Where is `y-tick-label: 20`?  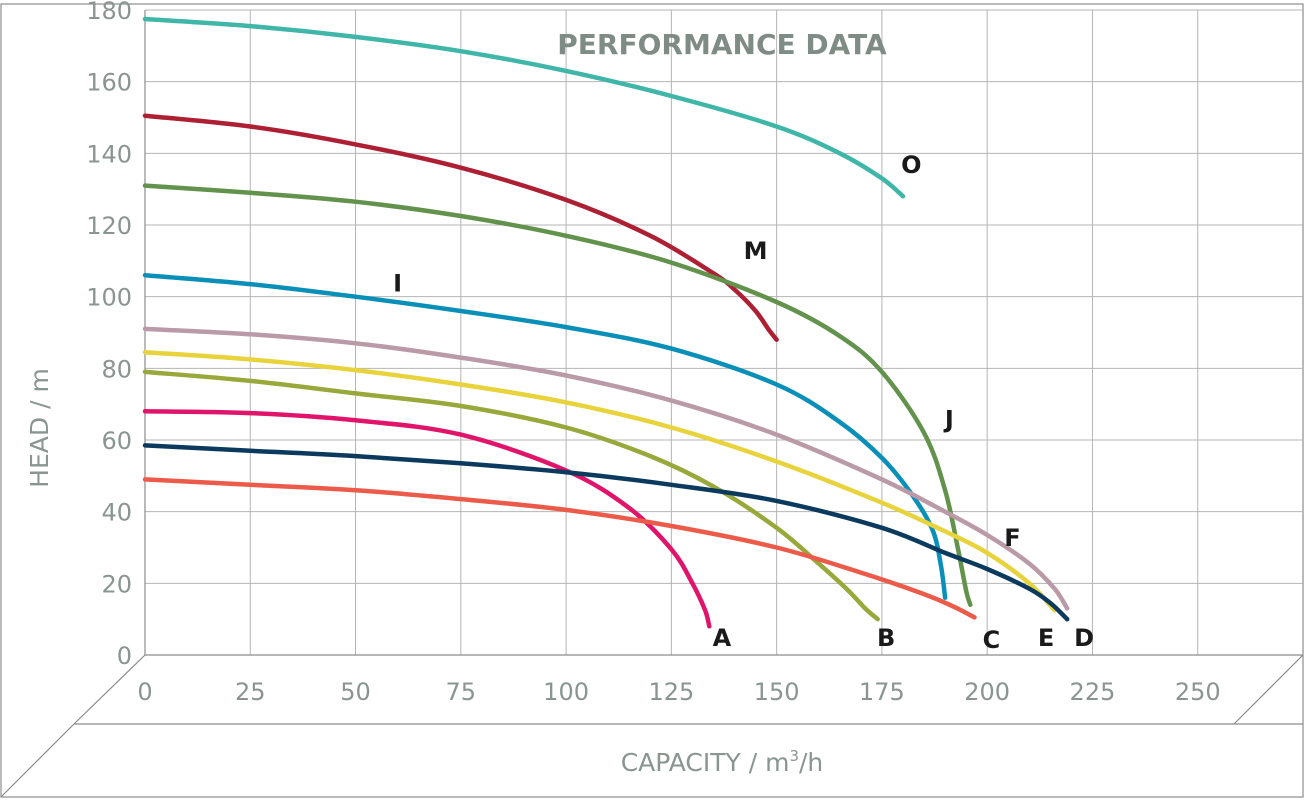
y-tick-label: 20 is located at coordinates (116, 584).